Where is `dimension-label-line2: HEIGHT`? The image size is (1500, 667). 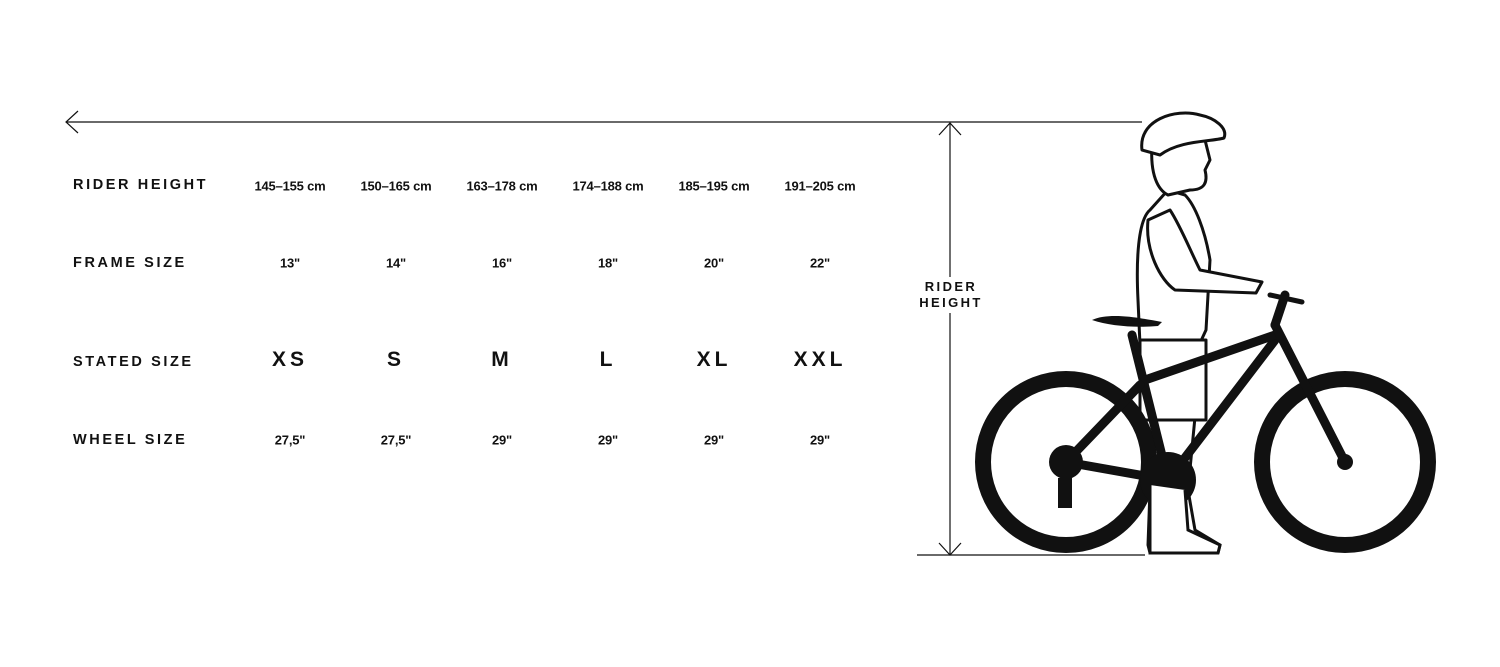
dimension-label-line2: HEIGHT is located at coordinates (951, 302).